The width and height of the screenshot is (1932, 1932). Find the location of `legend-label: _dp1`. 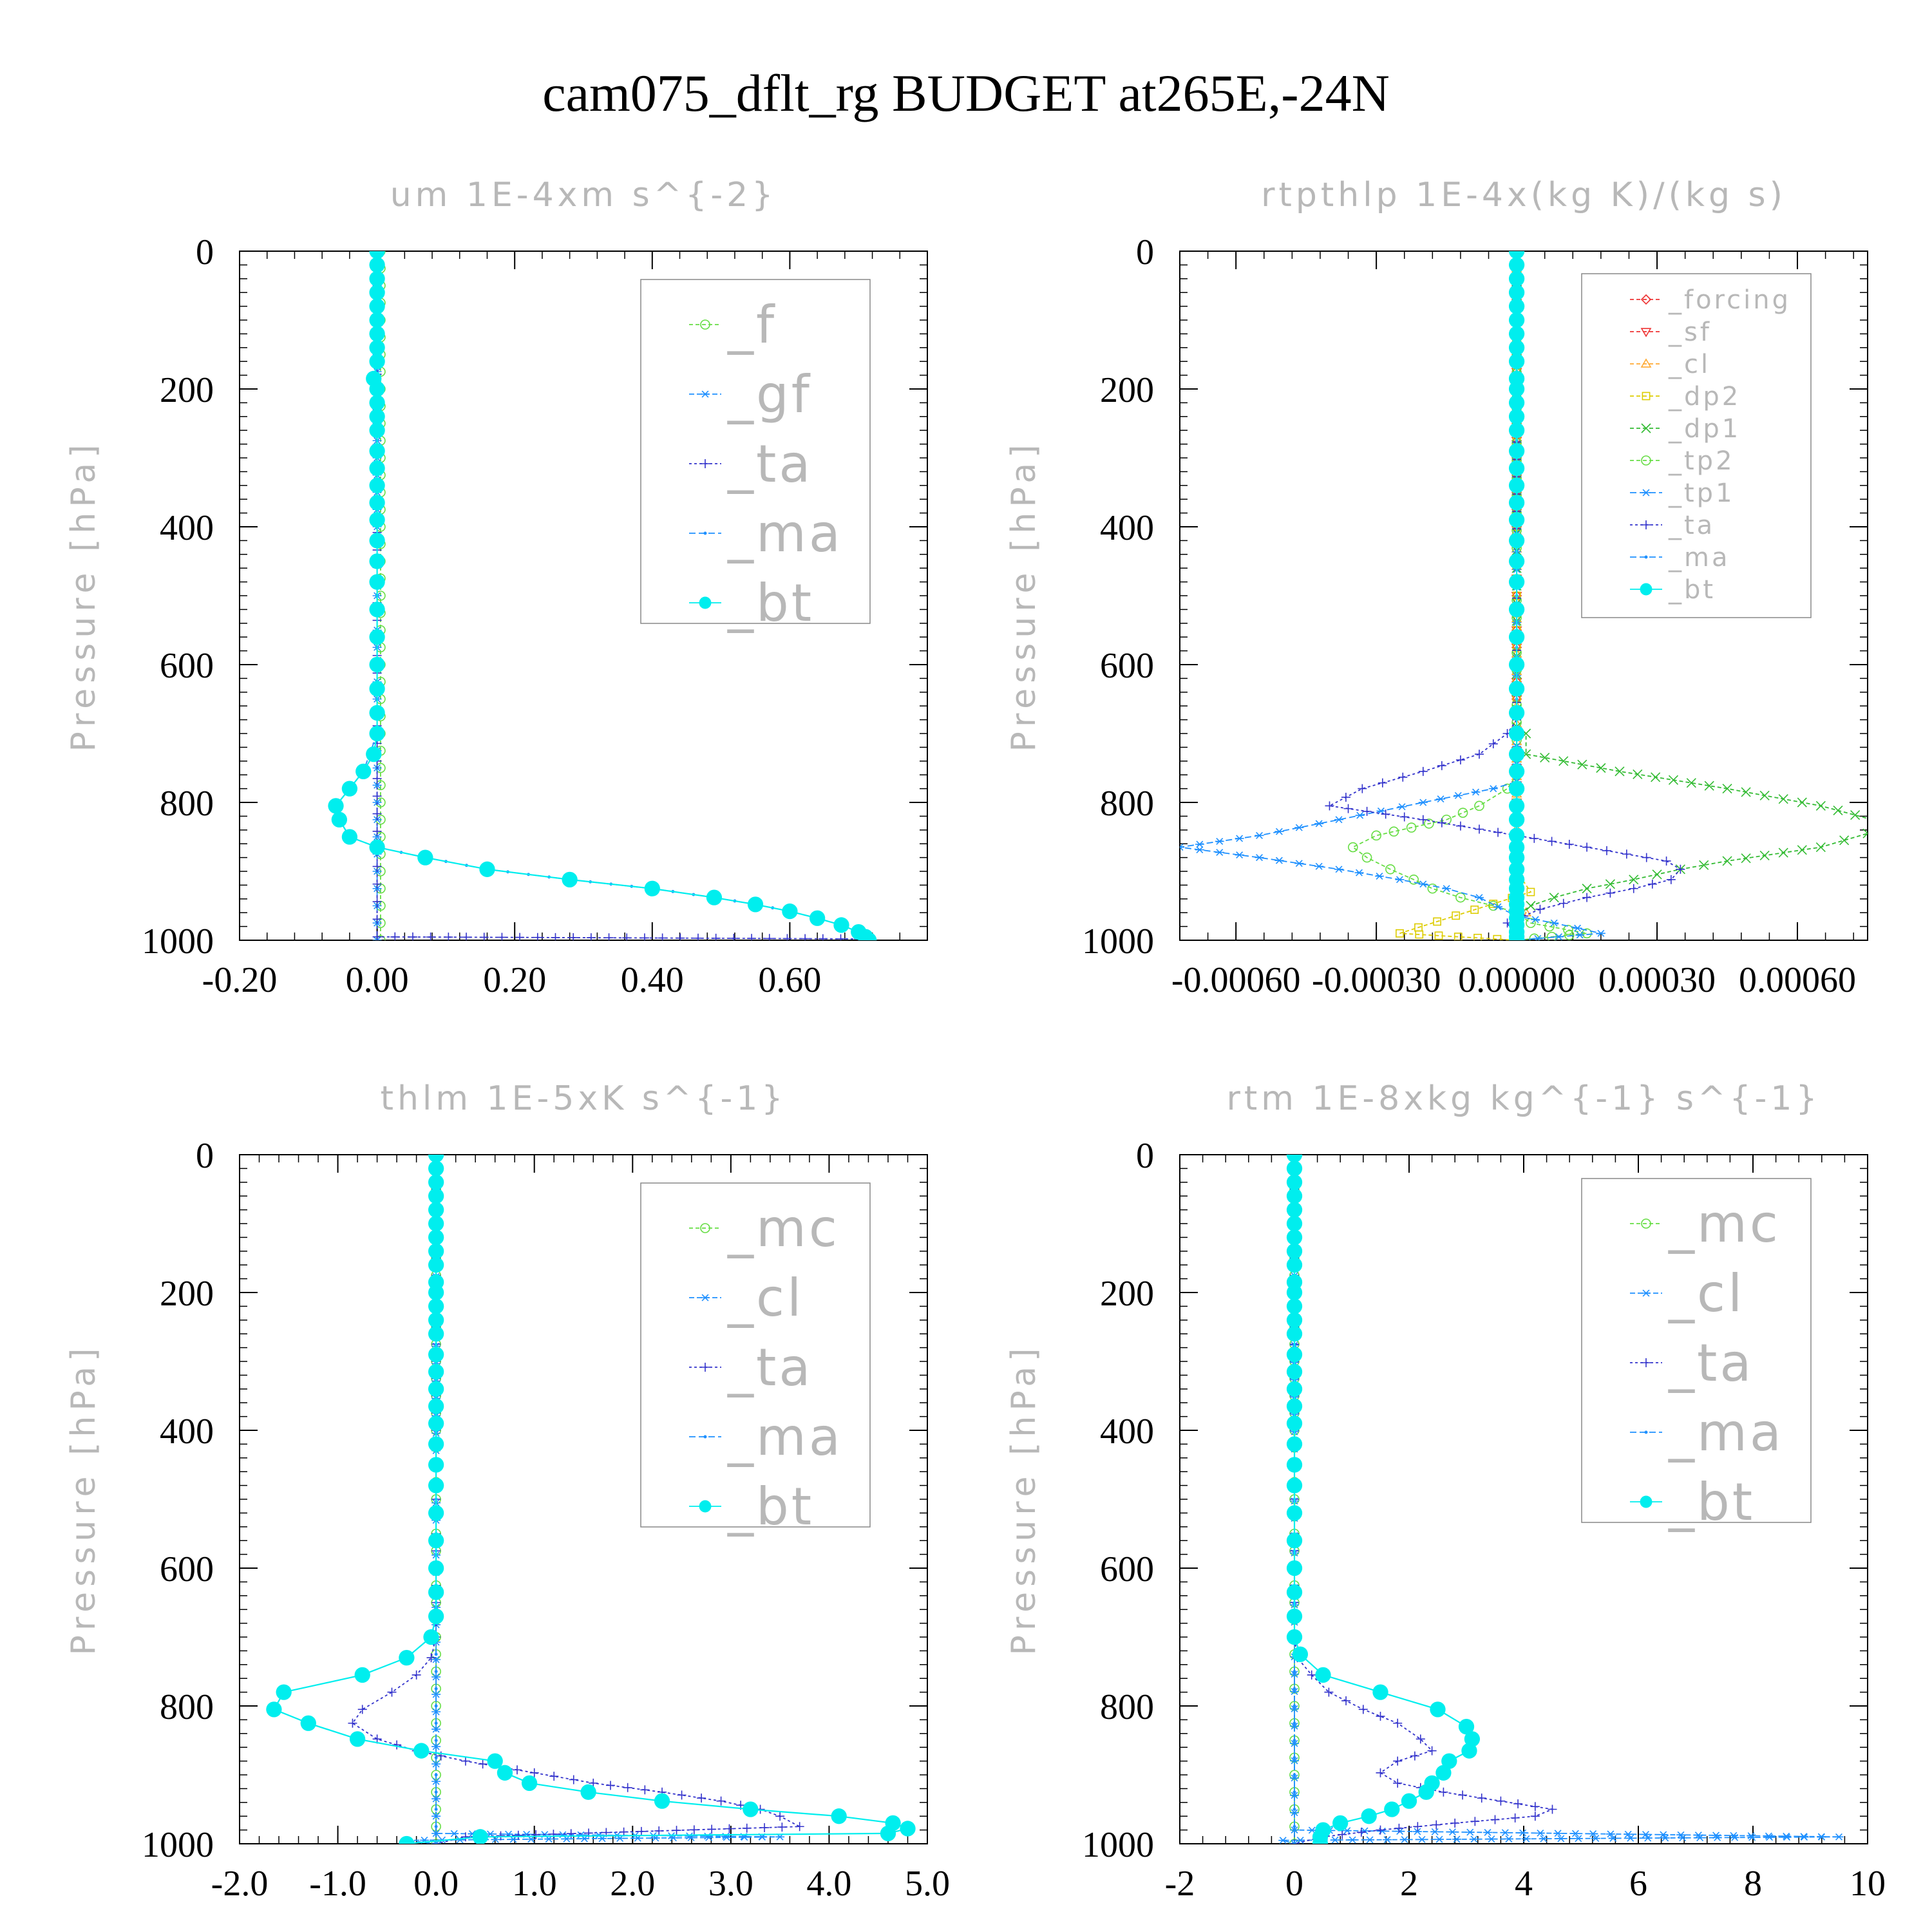

legend-label: _dp1 is located at coordinates (1704, 429).